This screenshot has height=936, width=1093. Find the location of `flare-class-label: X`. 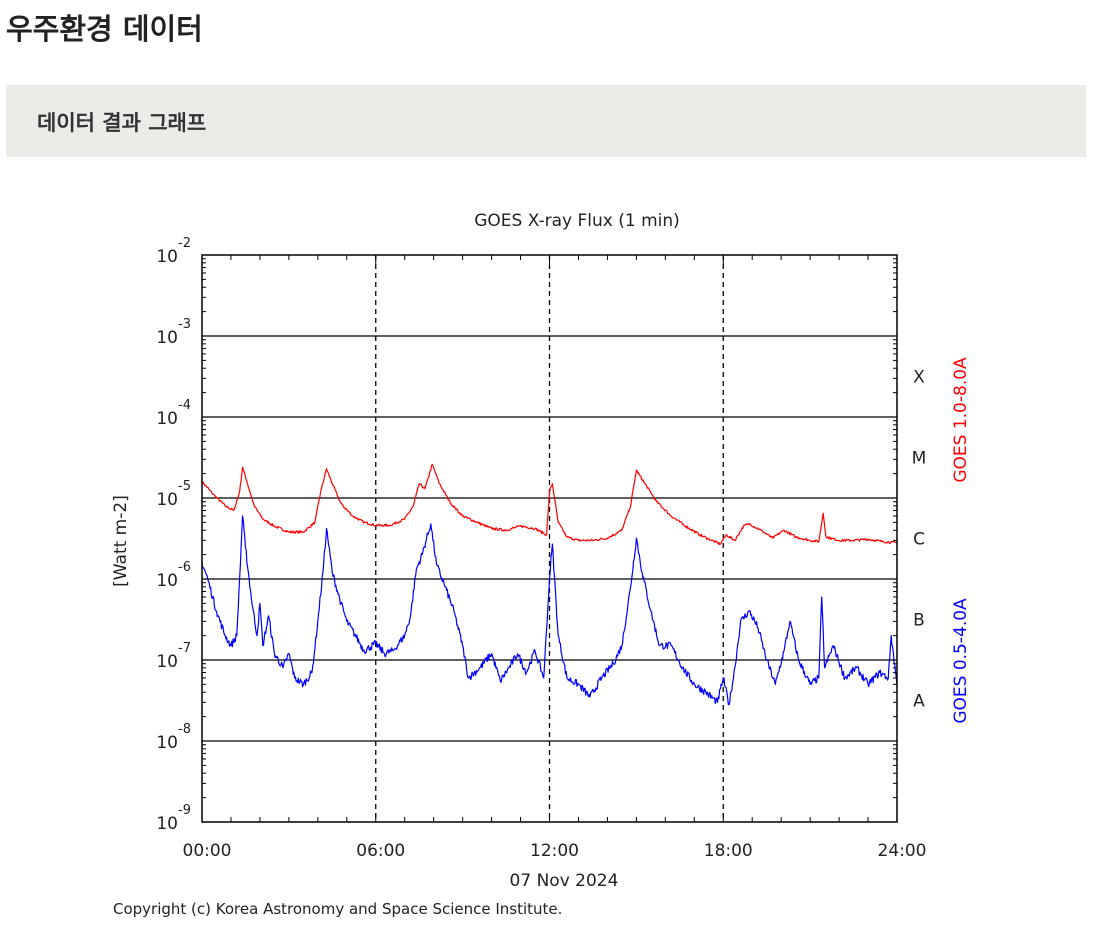

flare-class-label: X is located at coordinates (919, 378).